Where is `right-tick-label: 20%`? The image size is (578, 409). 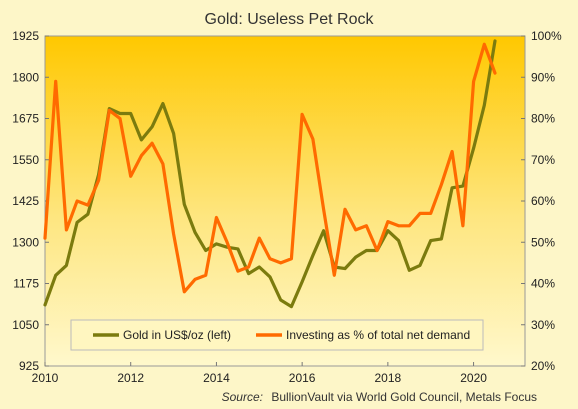 right-tick-label: 20% is located at coordinates (543, 366).